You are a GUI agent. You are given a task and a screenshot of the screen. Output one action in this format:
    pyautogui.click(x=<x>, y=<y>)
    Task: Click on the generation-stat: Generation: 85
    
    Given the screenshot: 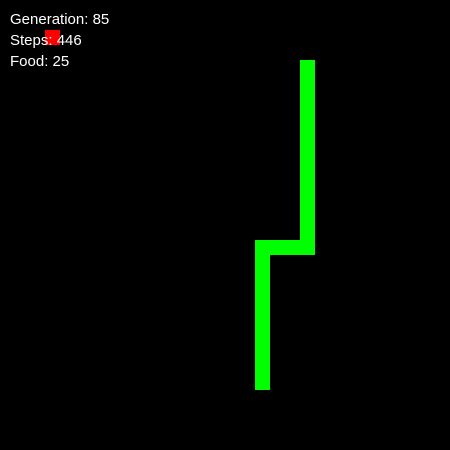 What is the action you would take?
    pyautogui.click(x=59, y=19)
    